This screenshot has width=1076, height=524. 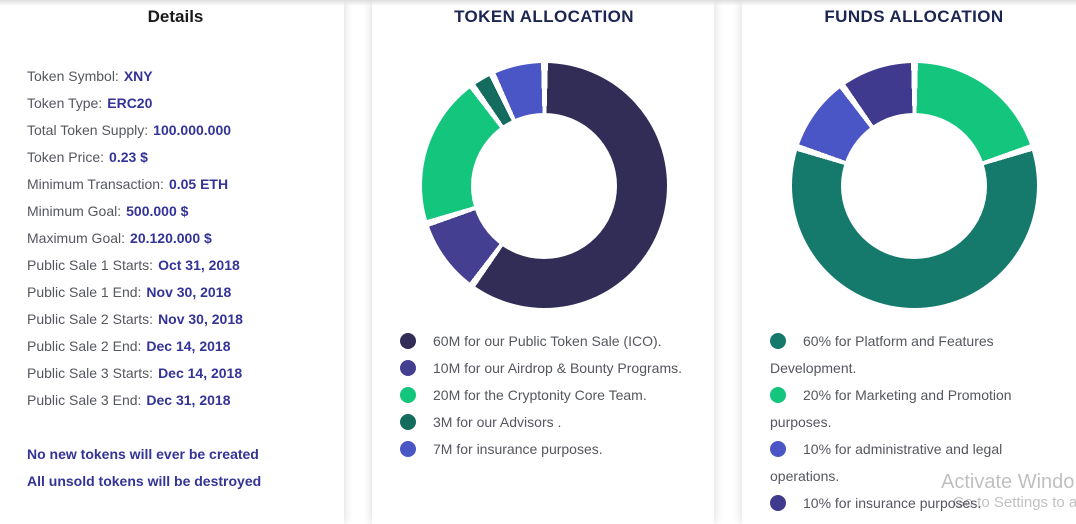 What do you see at coordinates (914, 16) in the screenshot?
I see `funds-allocation-title: FUNDS ALLOCATION` at bounding box center [914, 16].